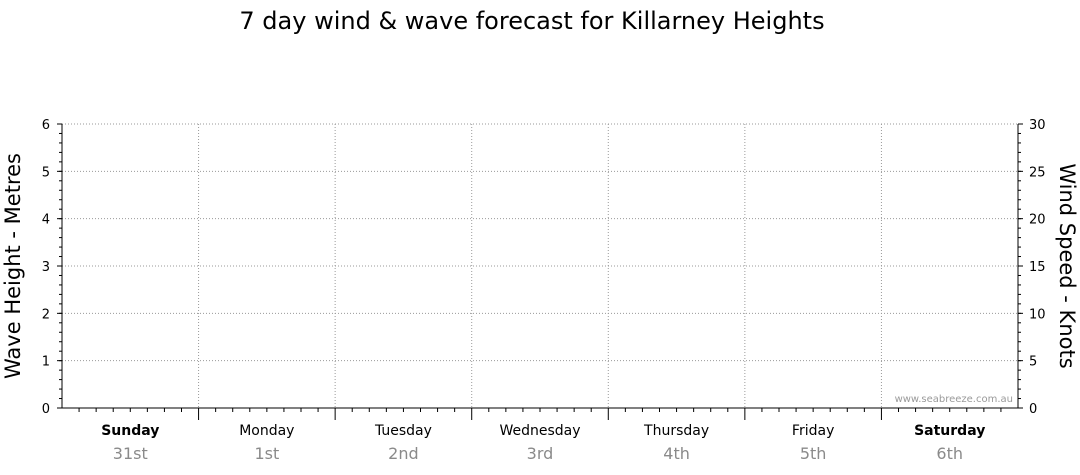  I want to click on day-date: 31st, so click(130, 453).